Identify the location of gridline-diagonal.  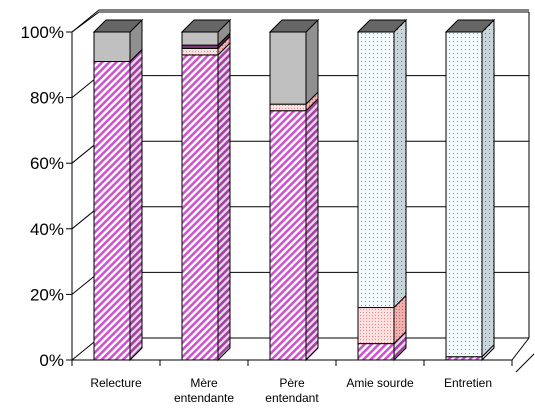
(85, 21).